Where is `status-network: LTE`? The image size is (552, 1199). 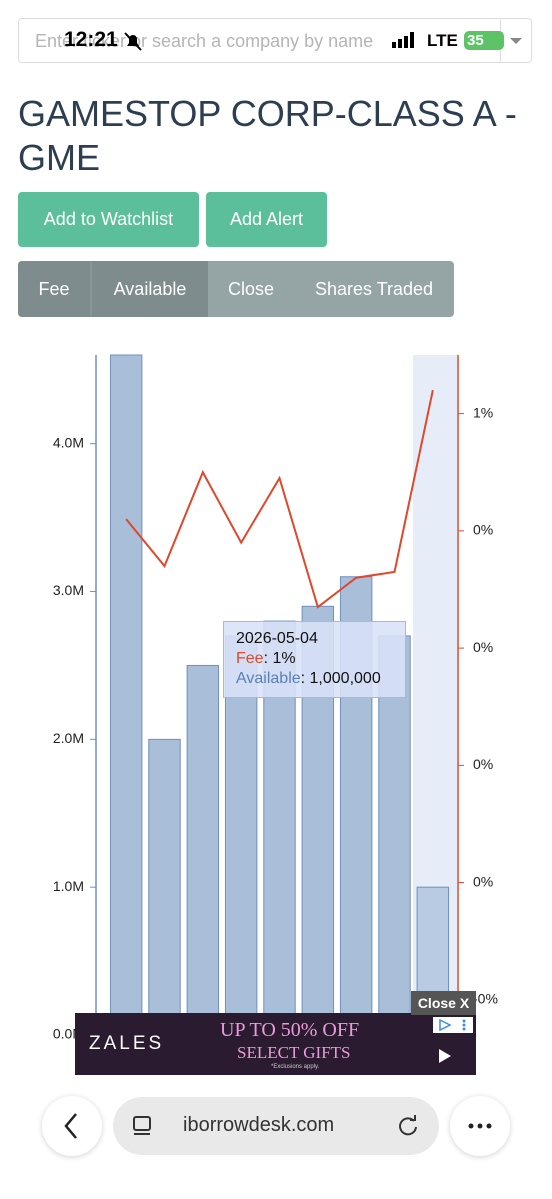
status-network: LTE is located at coordinates (442, 40).